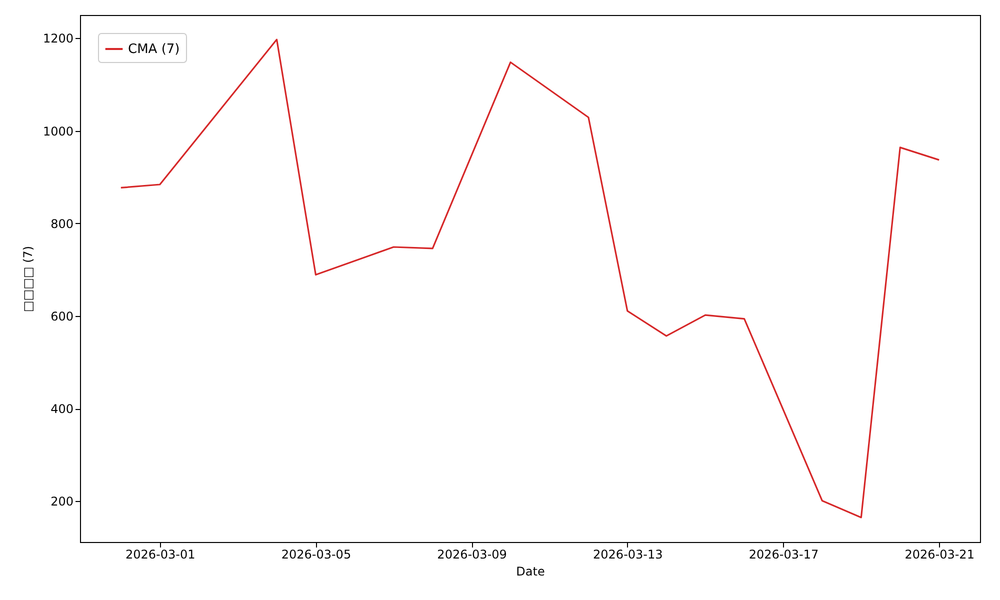 This screenshot has height=600, width=1000. I want to click on x-axis-title: Date, so click(530, 571).